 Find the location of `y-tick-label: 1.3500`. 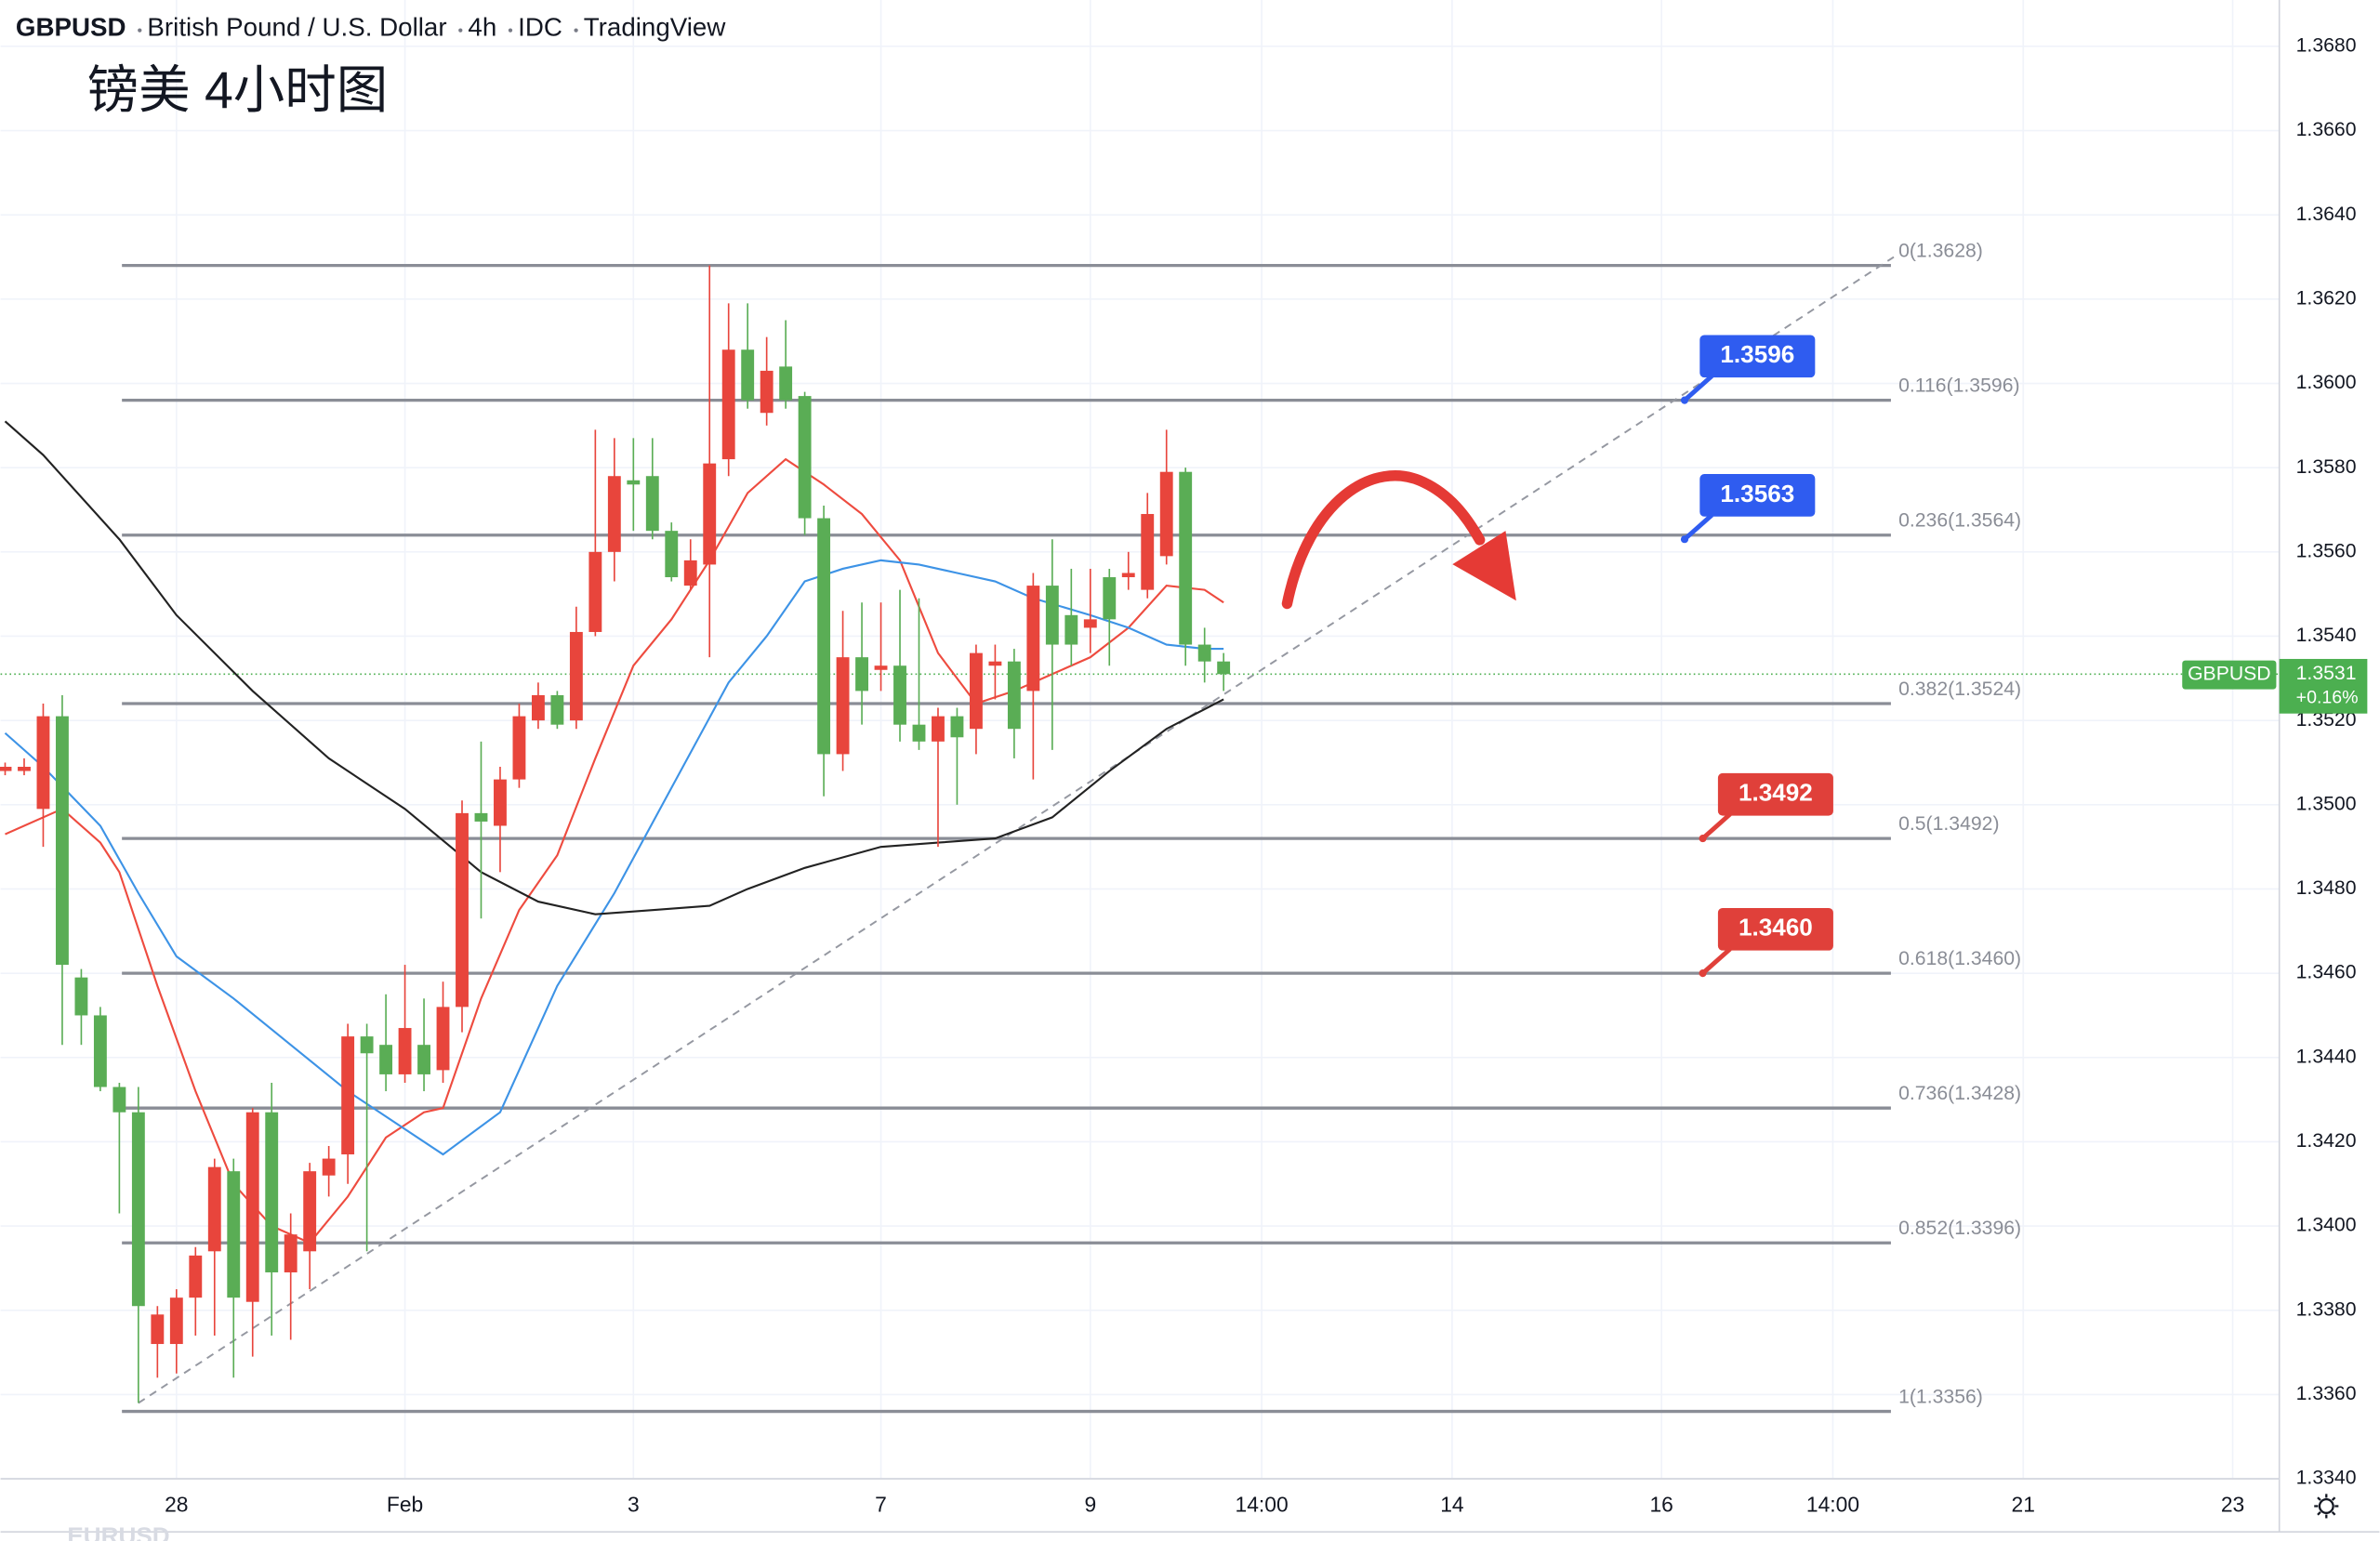

y-tick-label: 1.3500 is located at coordinates (2326, 803).